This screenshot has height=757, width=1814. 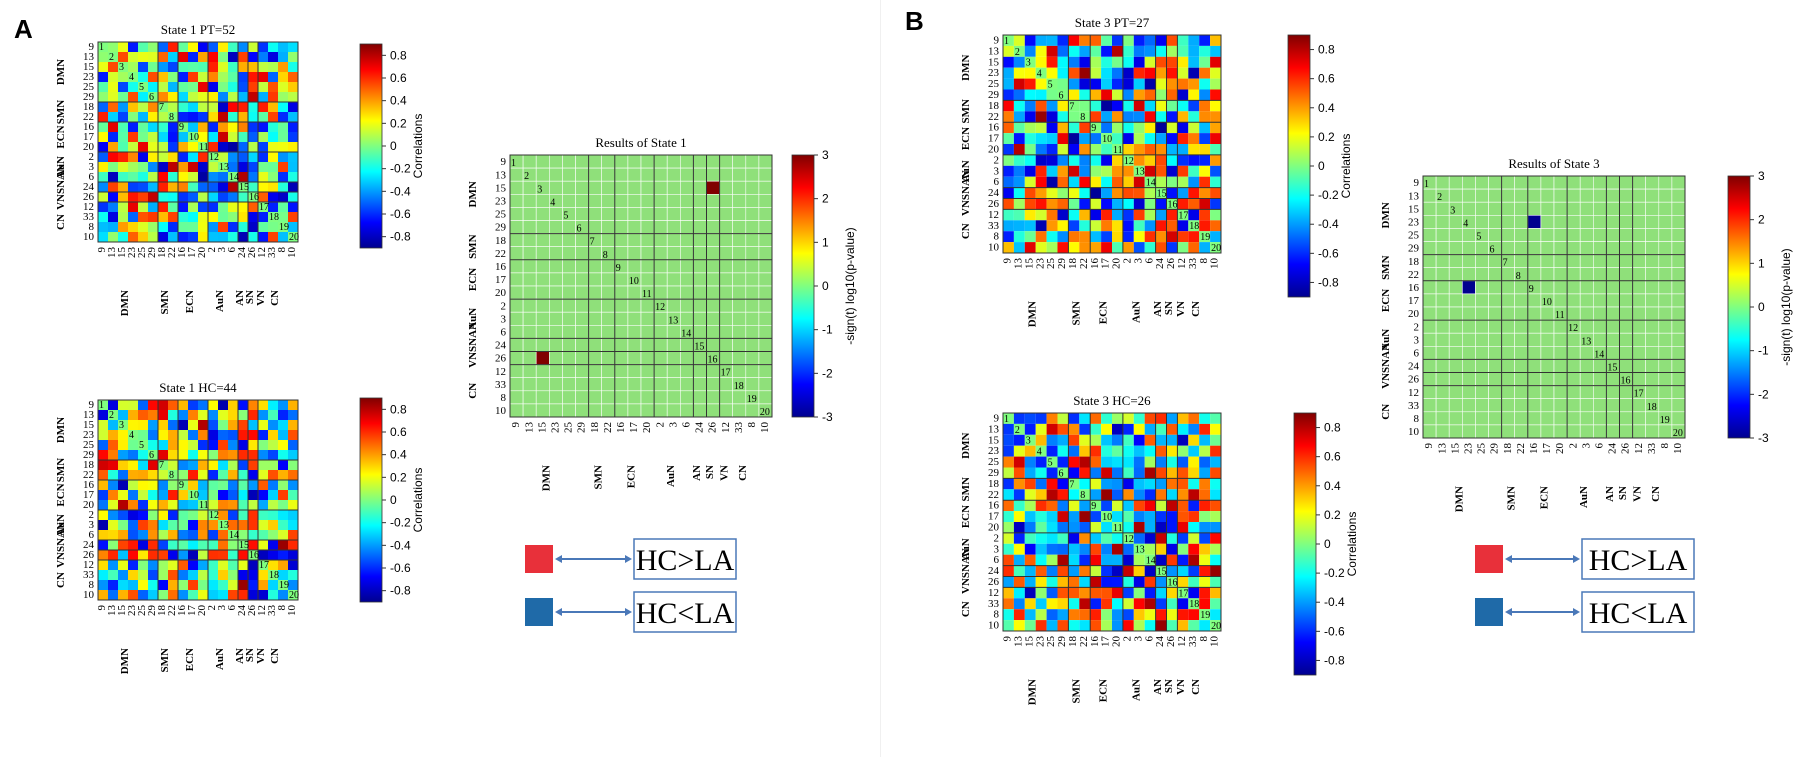 I want to click on legend-blue-swatch-b, so click(x=1489, y=612).